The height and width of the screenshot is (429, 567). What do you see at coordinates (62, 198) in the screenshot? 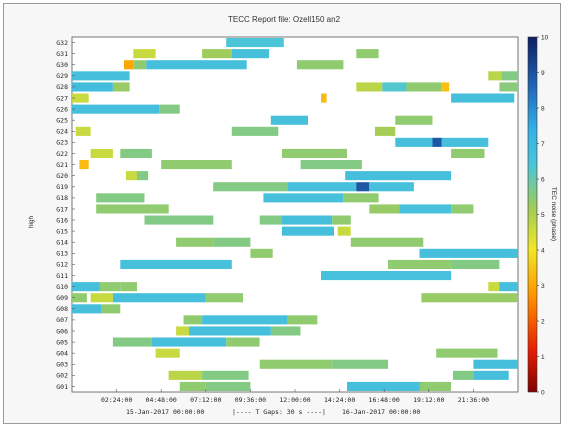
I see `y-tick-label: G18` at bounding box center [62, 198].